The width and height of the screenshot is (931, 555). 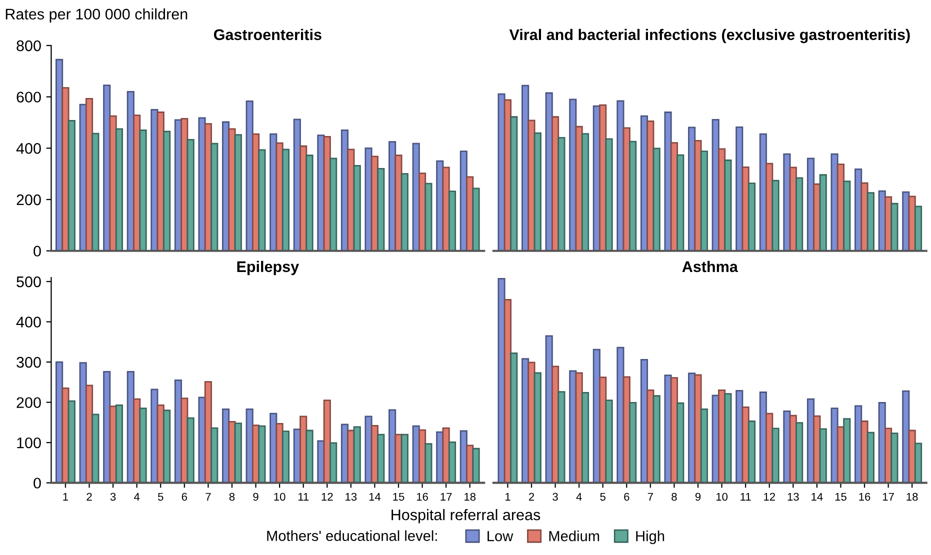 What do you see at coordinates (650, 537) in the screenshot?
I see `legend-label: High` at bounding box center [650, 537].